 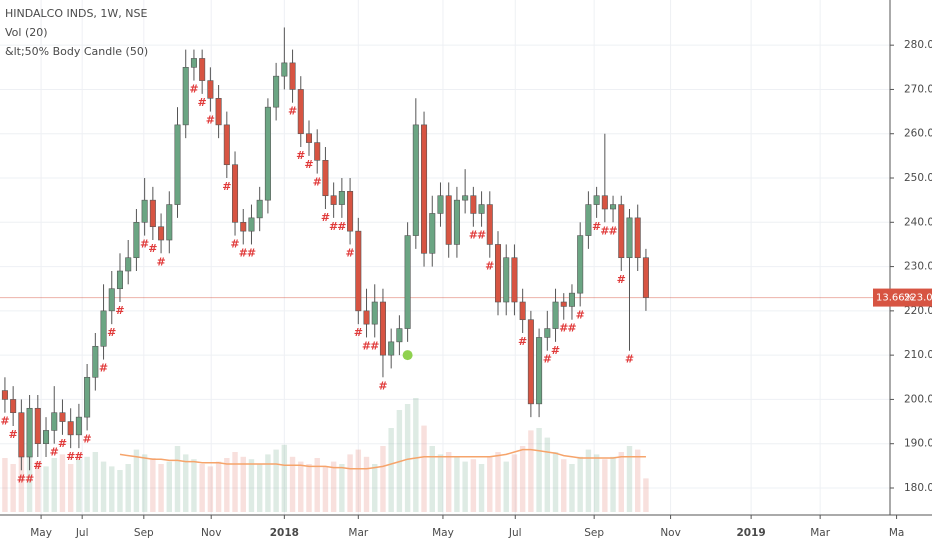 What do you see at coordinates (751, 533) in the screenshot?
I see `x-tick-label: 2019` at bounding box center [751, 533].